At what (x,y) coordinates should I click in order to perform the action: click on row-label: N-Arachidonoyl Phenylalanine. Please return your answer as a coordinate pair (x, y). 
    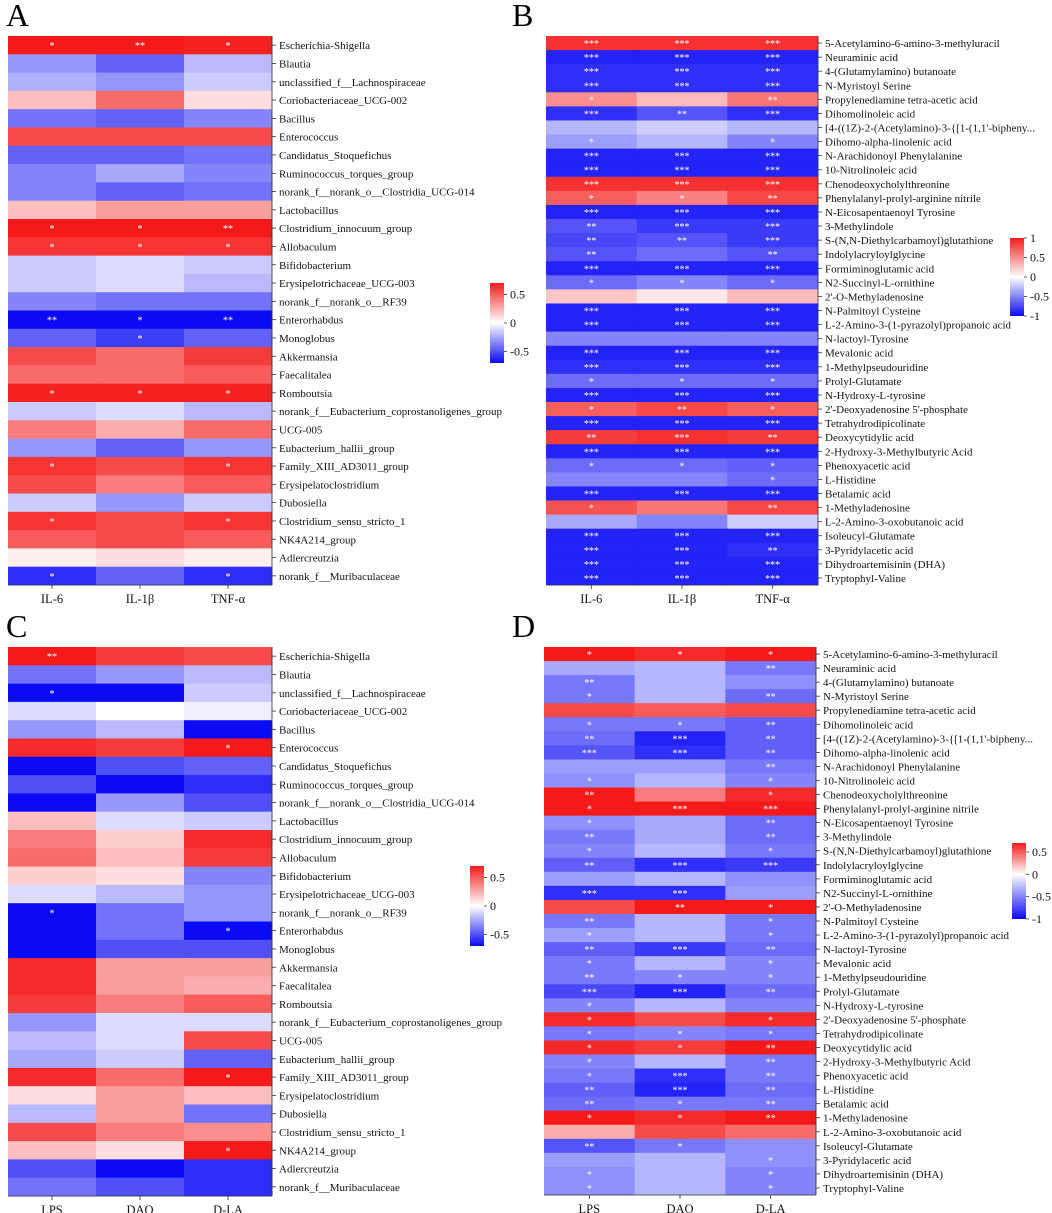
    Looking at the image, I should click on (891, 767).